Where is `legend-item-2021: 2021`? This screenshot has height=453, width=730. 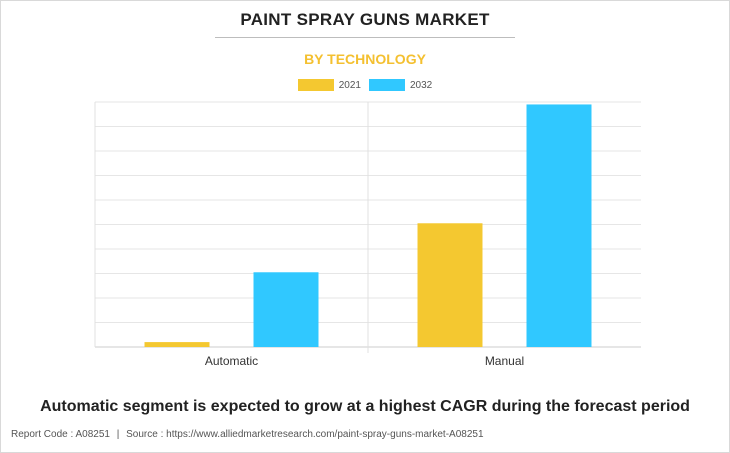
legend-item-2021: 2021 is located at coordinates (329, 85).